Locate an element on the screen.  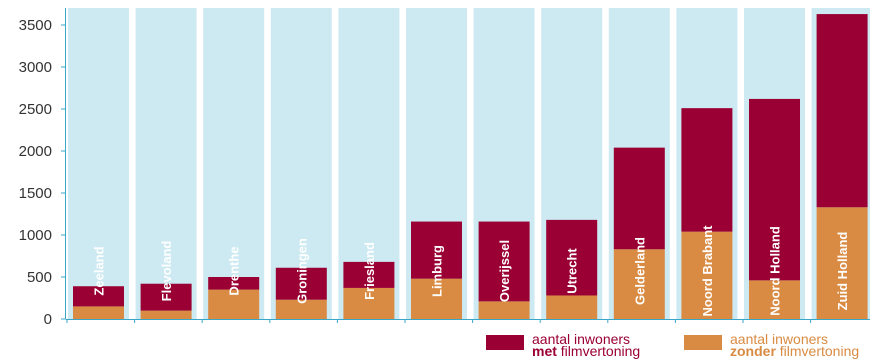
legend-zonder-line2: zonder filmvertoning is located at coordinates (795, 351).